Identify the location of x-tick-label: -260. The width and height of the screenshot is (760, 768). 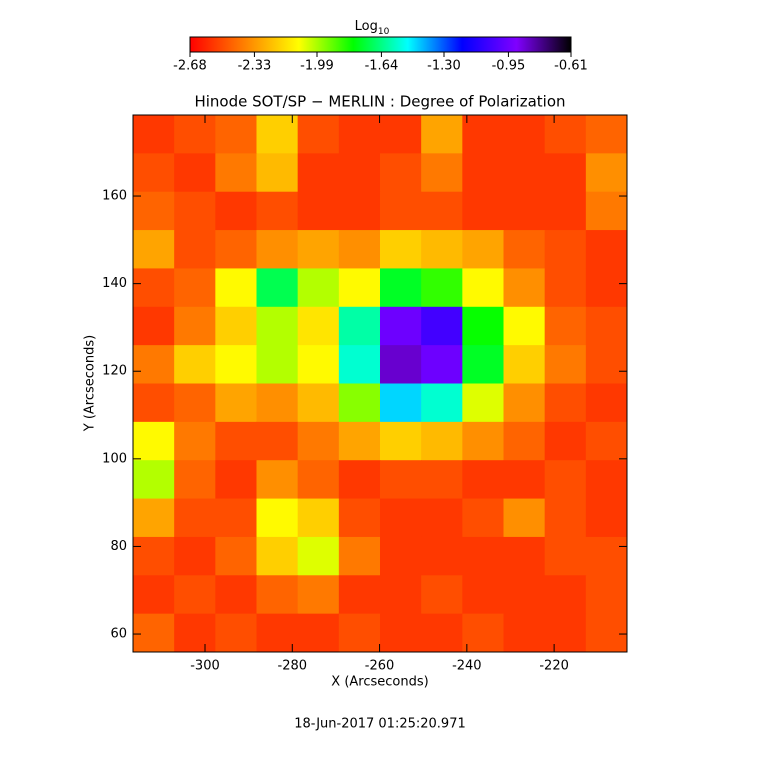
(380, 666).